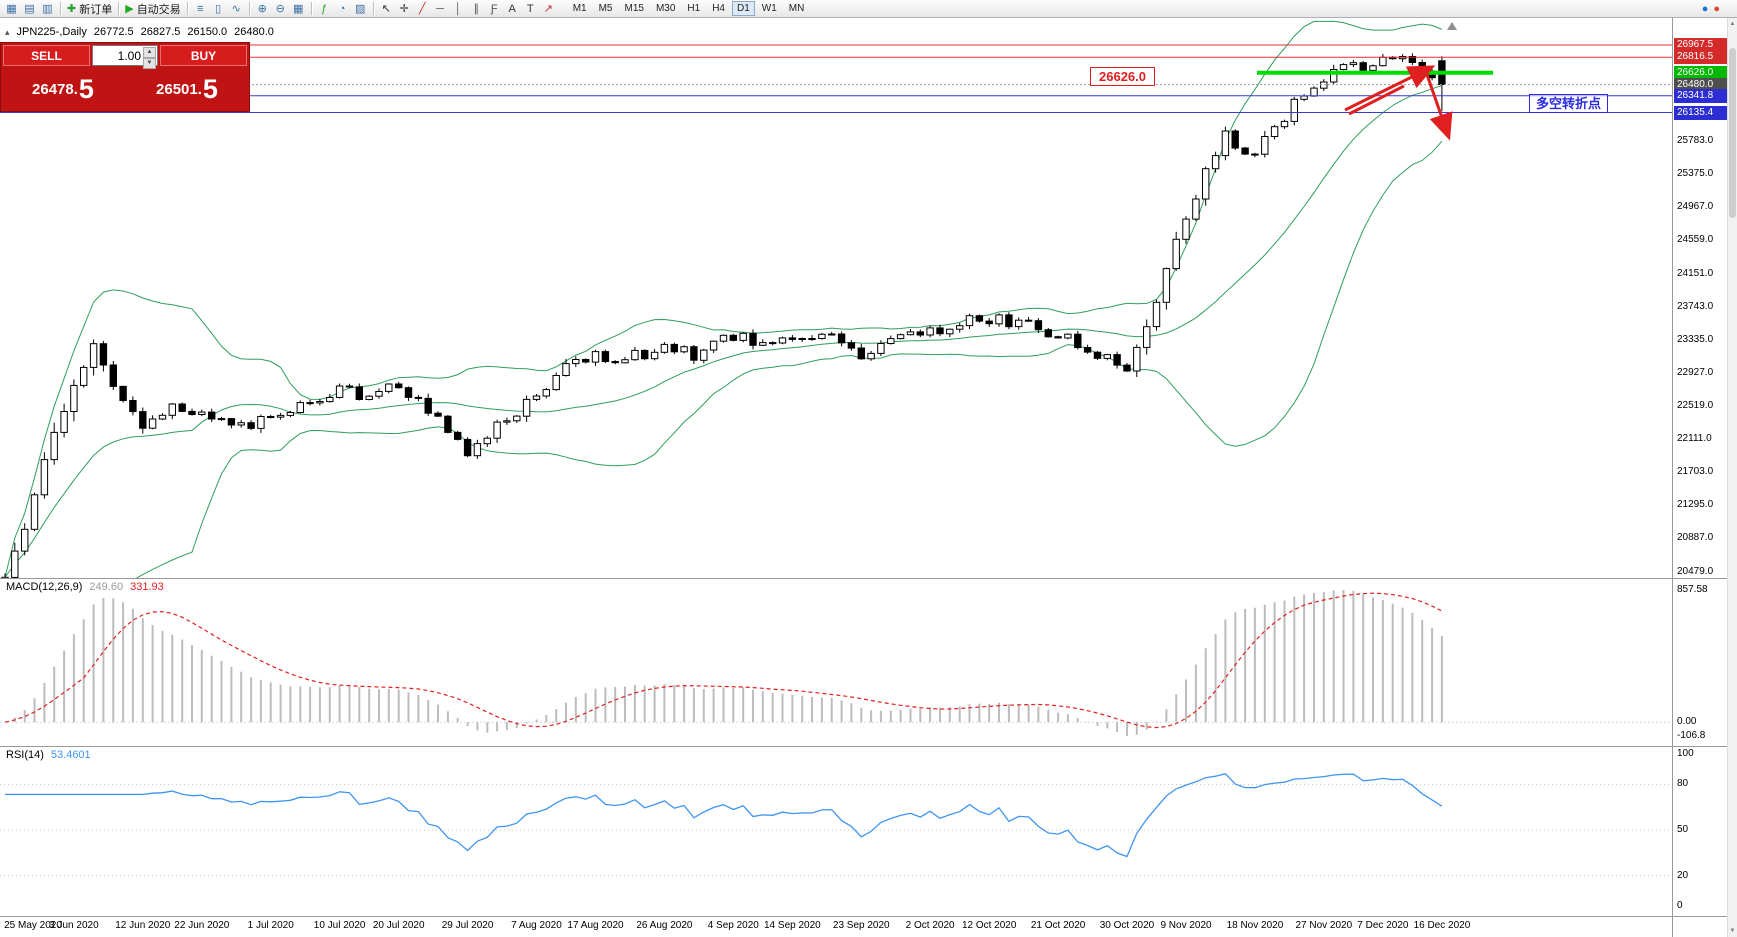 The height and width of the screenshot is (937, 1737). Describe the element at coordinates (1701, 85) in the screenshot. I see `price-axis-marker: 26480.0` at that location.